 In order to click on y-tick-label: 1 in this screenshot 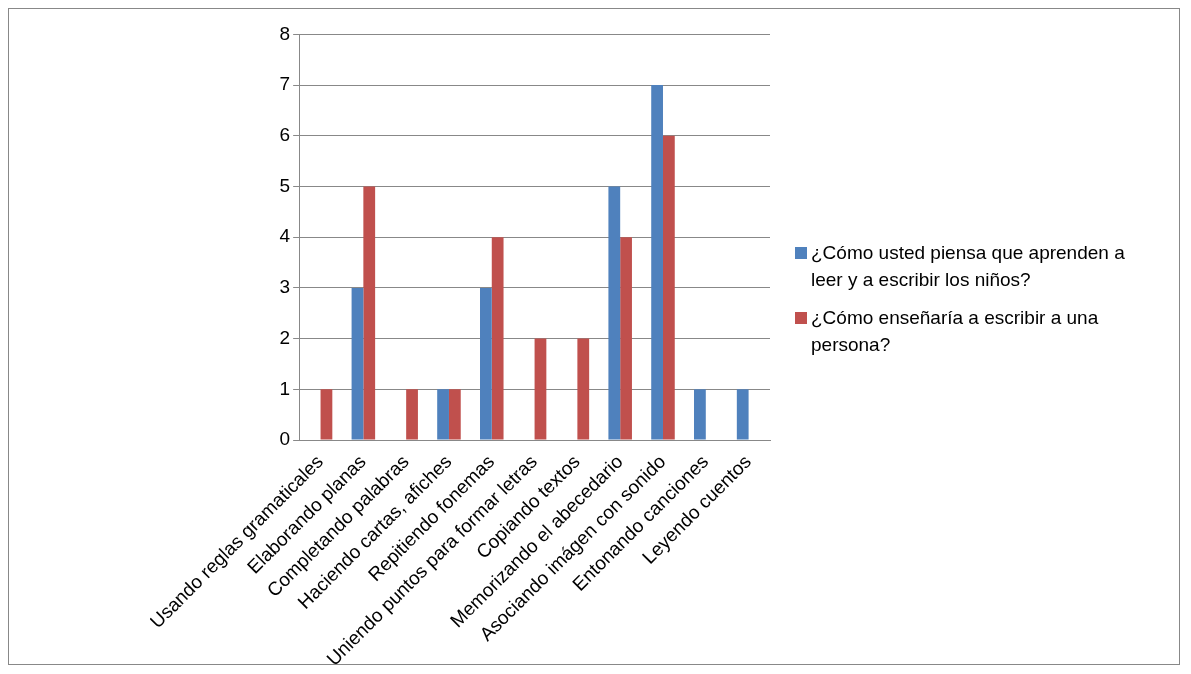, I will do `click(285, 388)`.